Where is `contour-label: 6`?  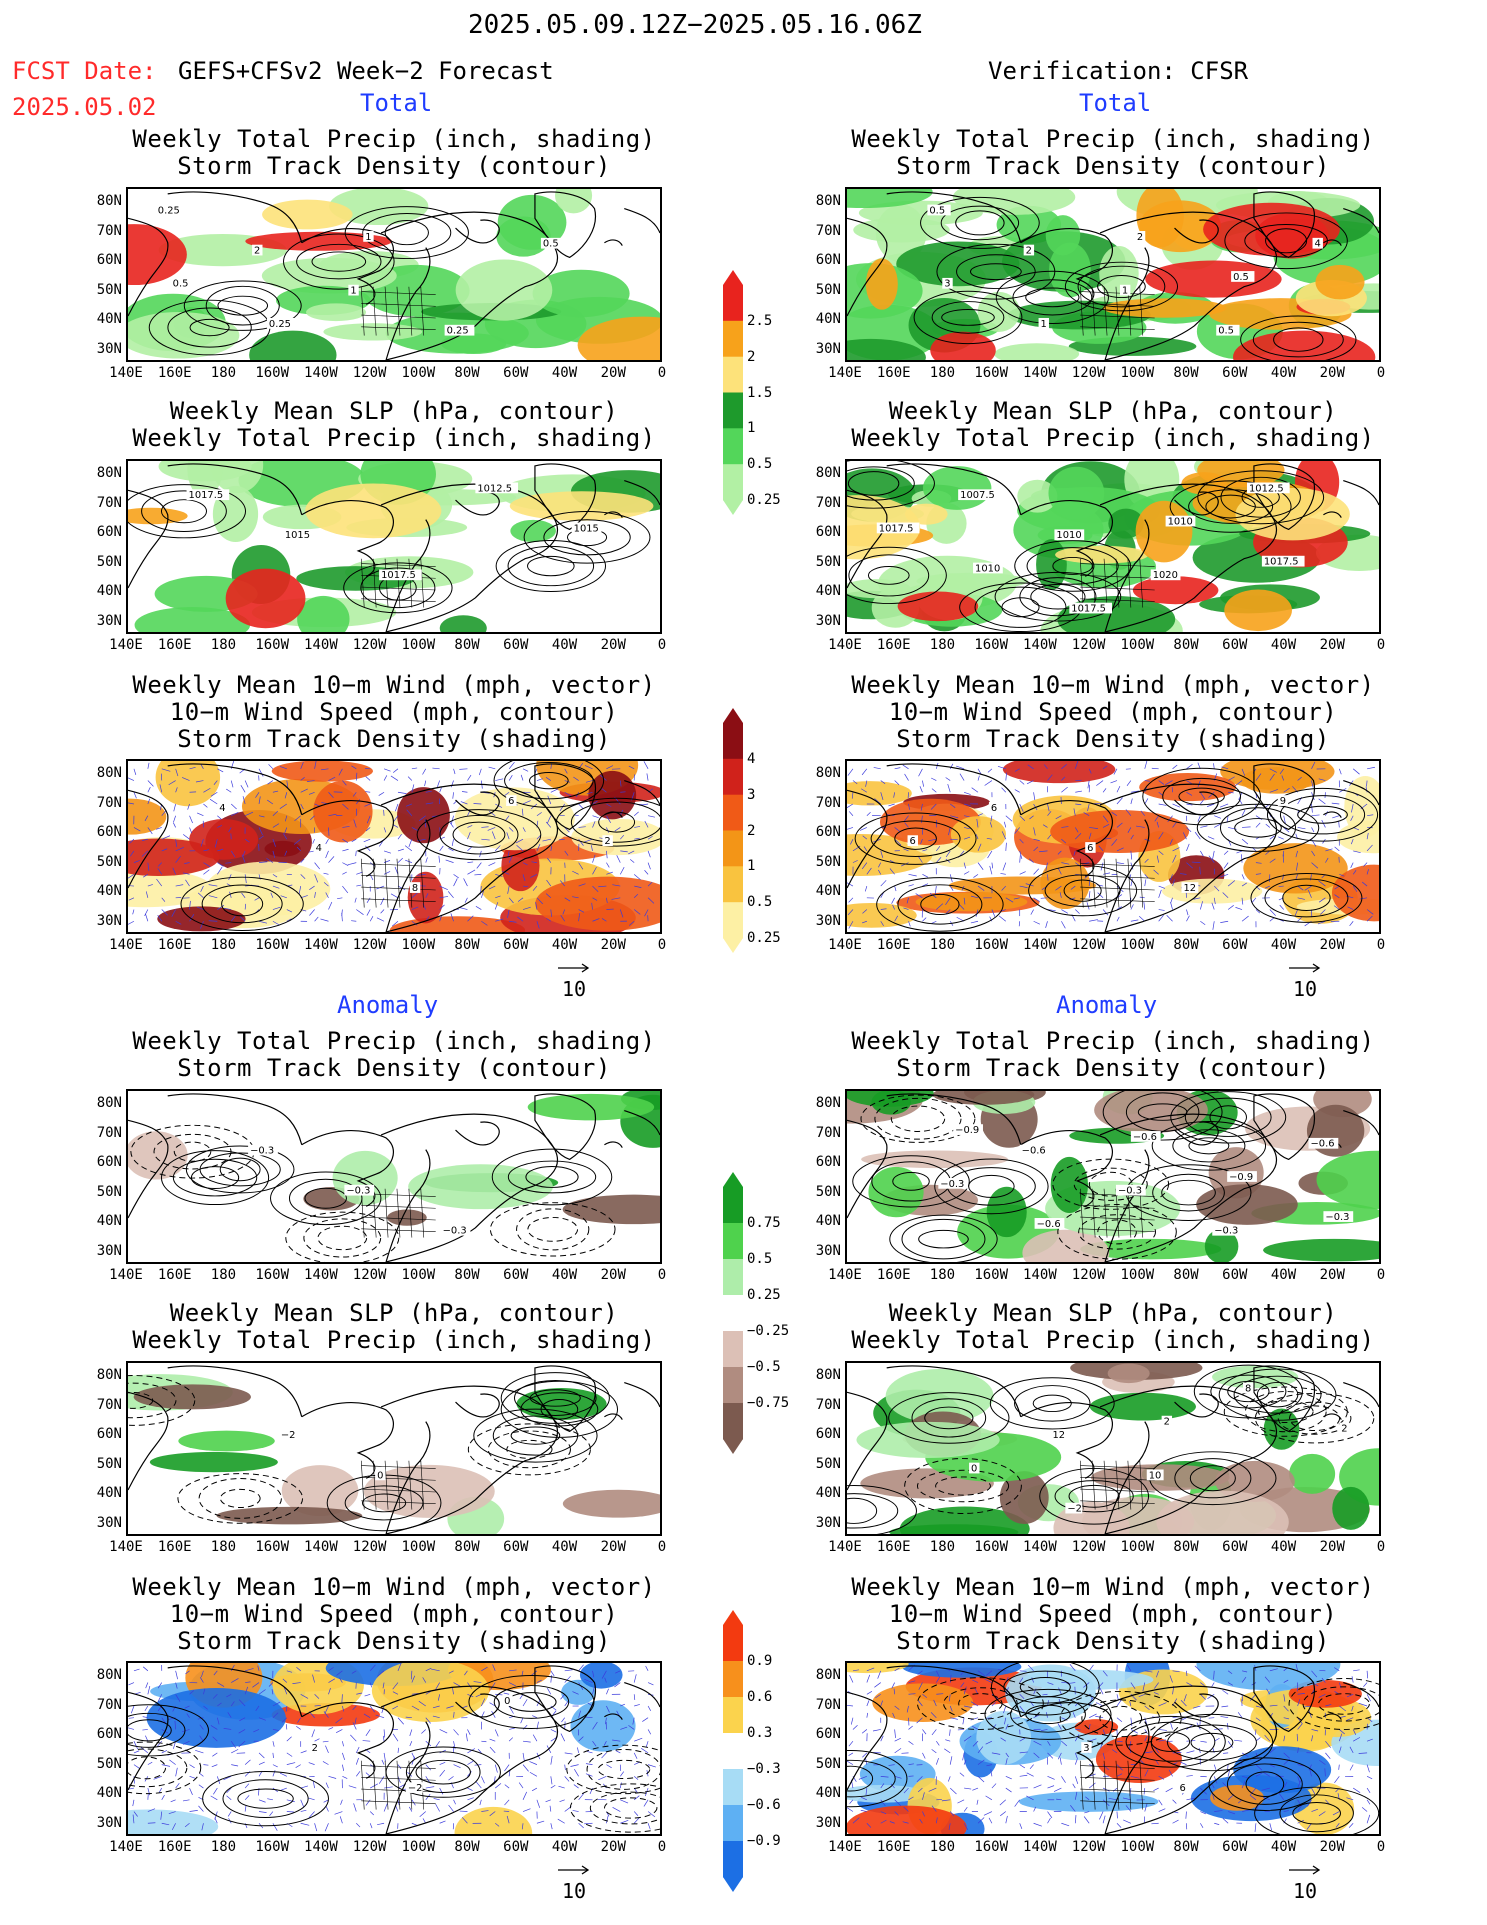
contour-label: 6 is located at coordinates (1090, 848).